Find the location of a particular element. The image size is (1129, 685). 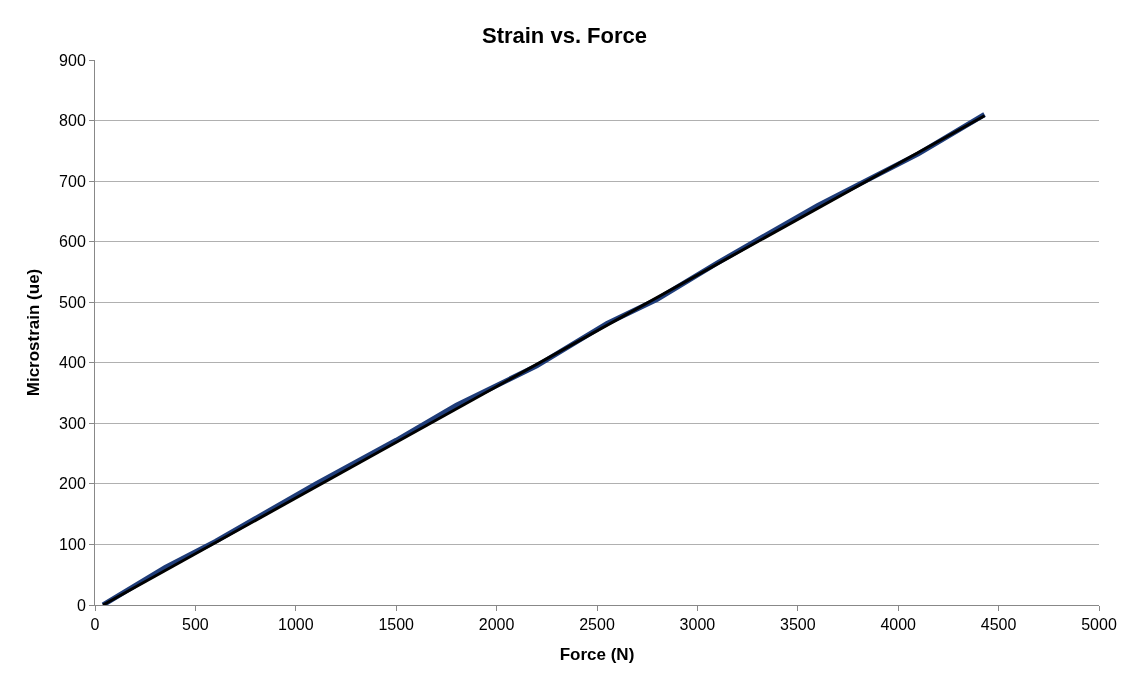

y-tick-label: 600 is located at coordinates (72, 242).